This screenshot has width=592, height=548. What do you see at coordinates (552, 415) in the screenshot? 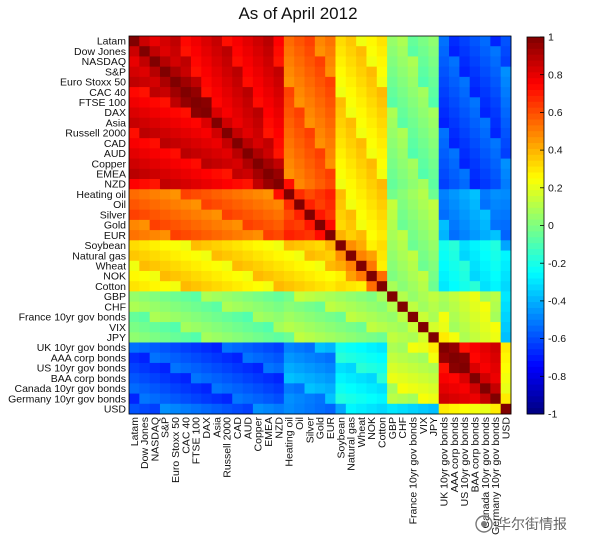
I see `colorbar-tick-label: -1` at bounding box center [552, 415].